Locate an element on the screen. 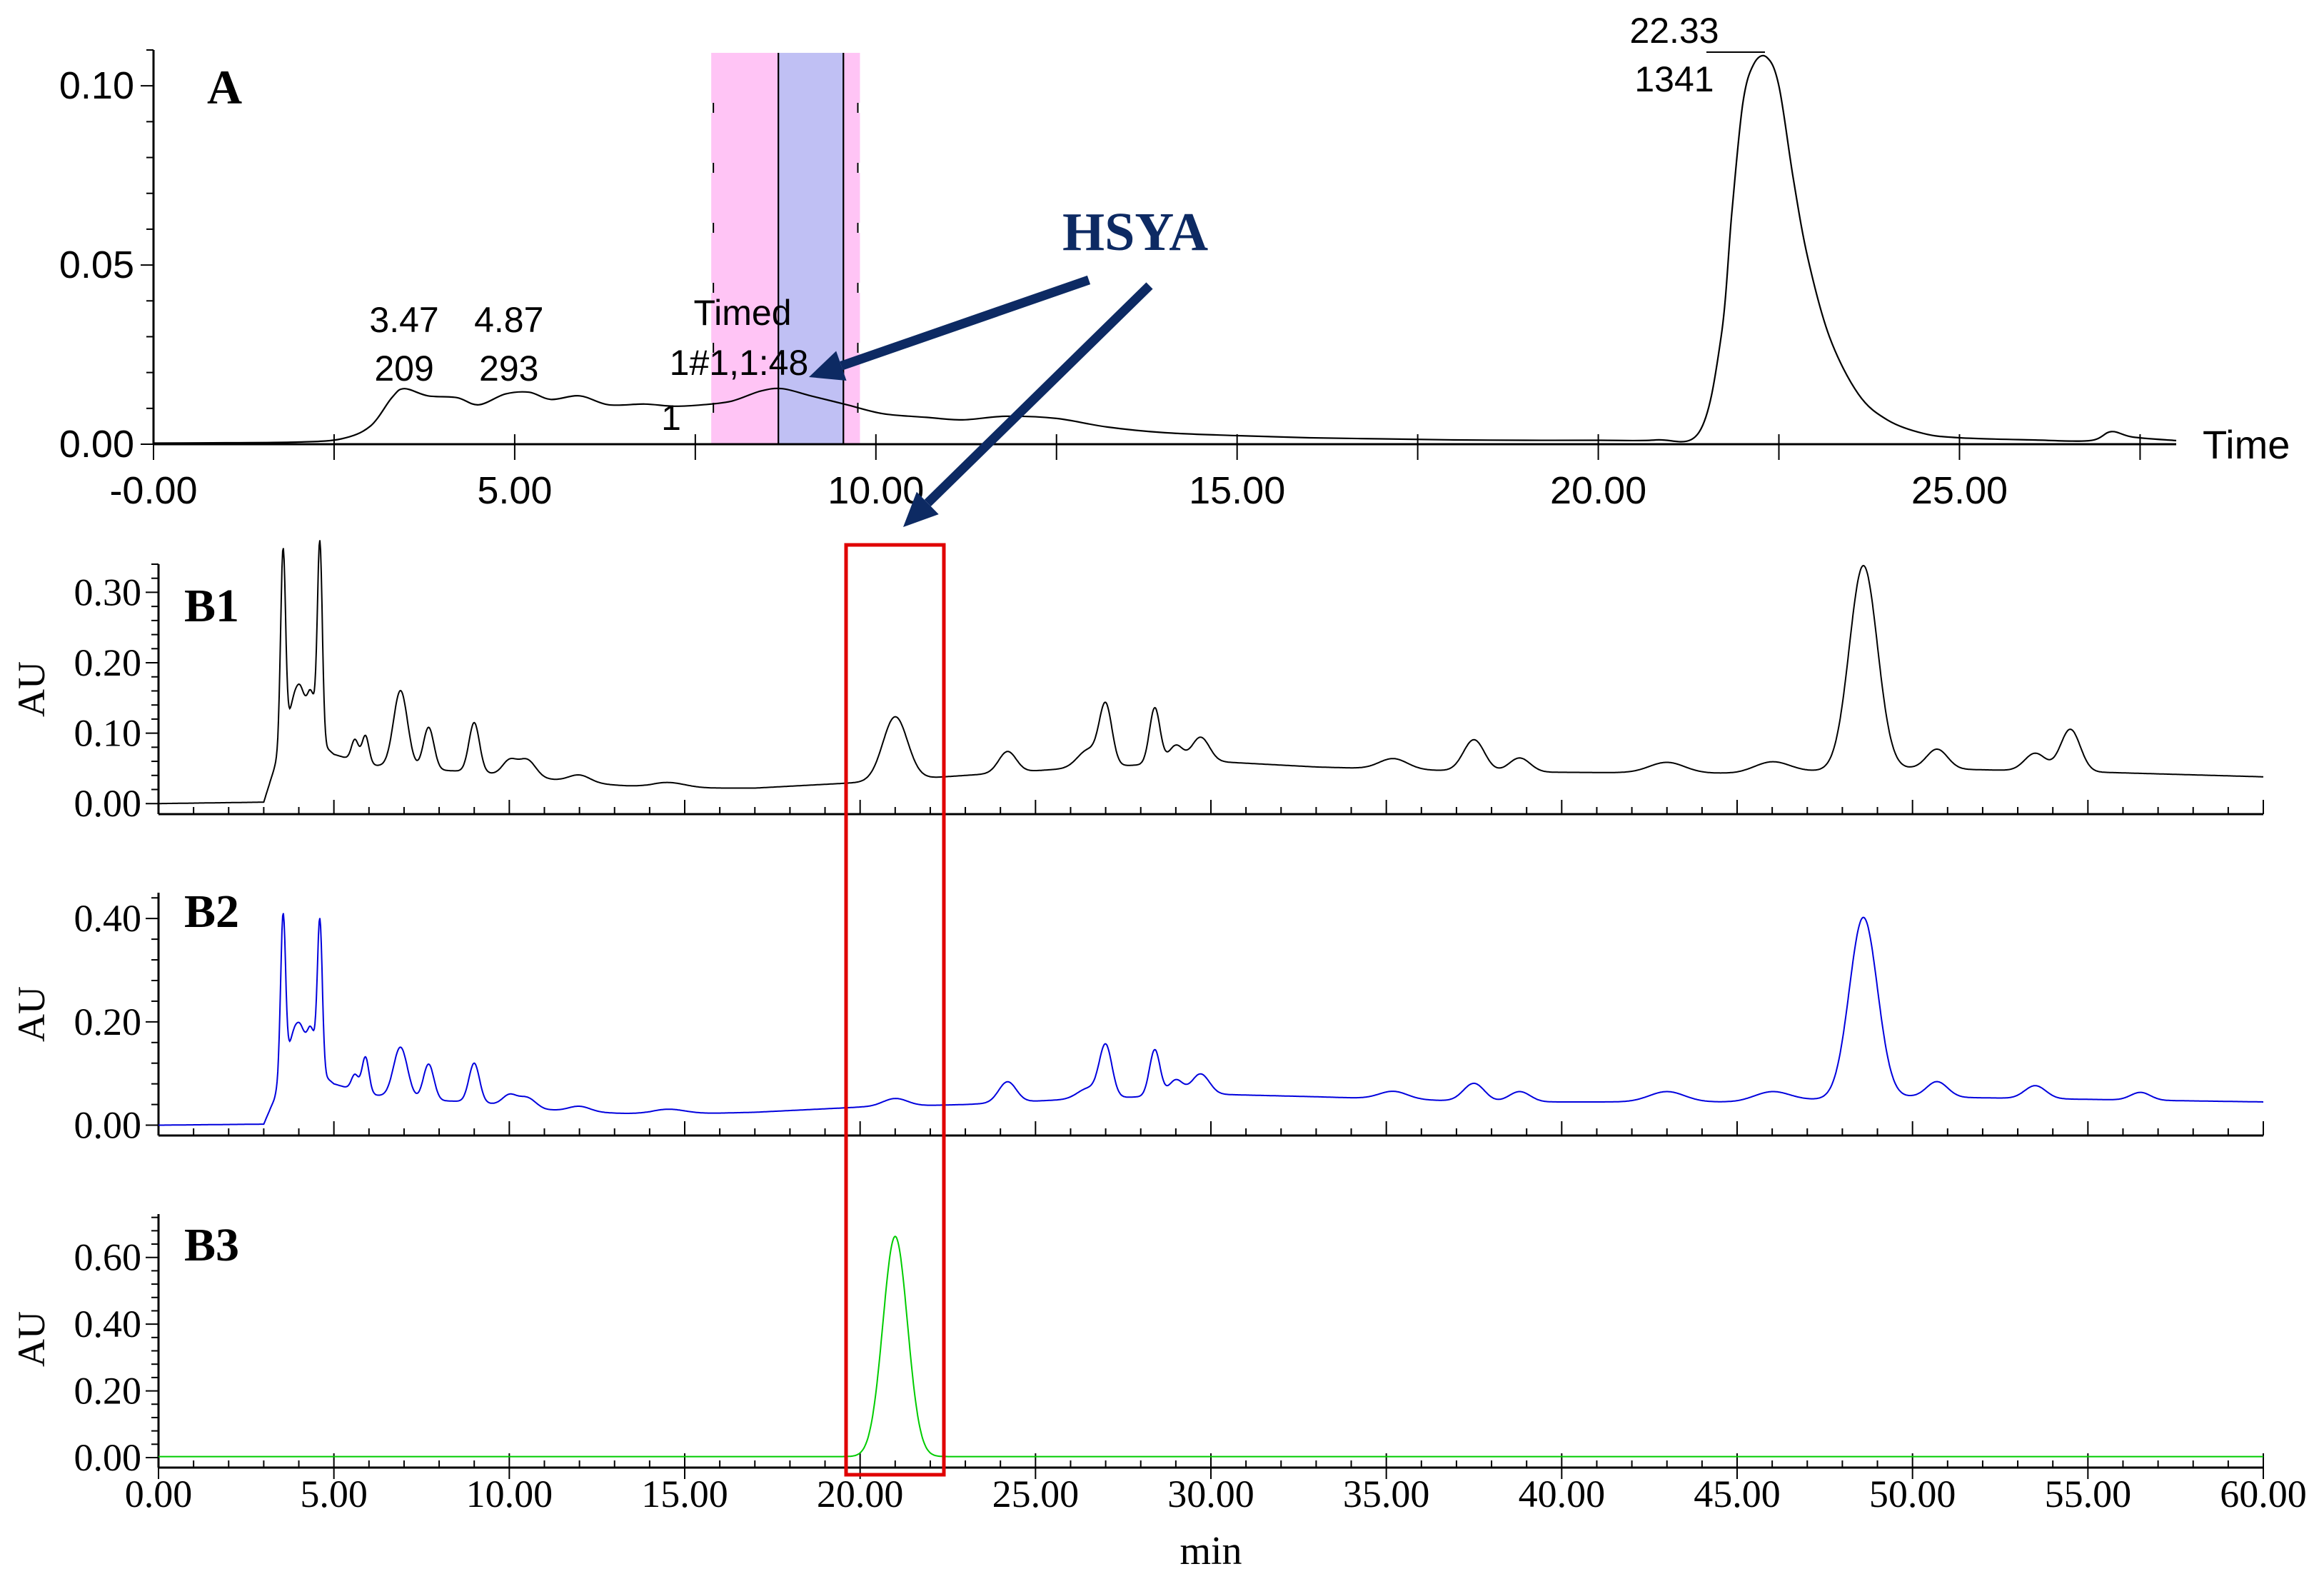 The image size is (2324, 1579). x-tick-label: -0.00 is located at coordinates (153, 491).